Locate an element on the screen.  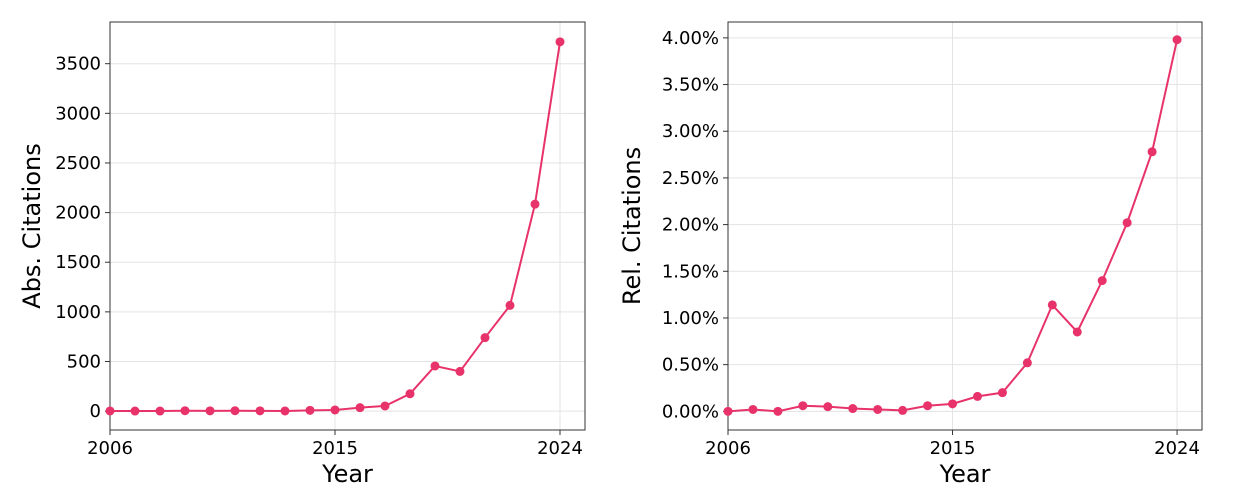
rel-ytick-label-6: 3.00% is located at coordinates (690, 131).